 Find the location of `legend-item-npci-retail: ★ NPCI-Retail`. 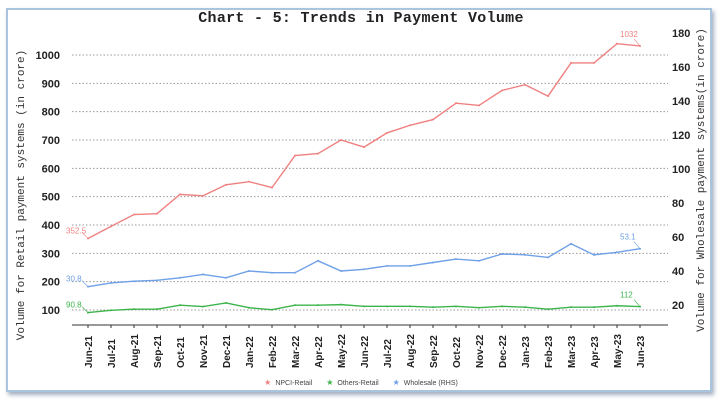

legend-item-npci-retail: ★ NPCI-Retail is located at coordinates (288, 382).